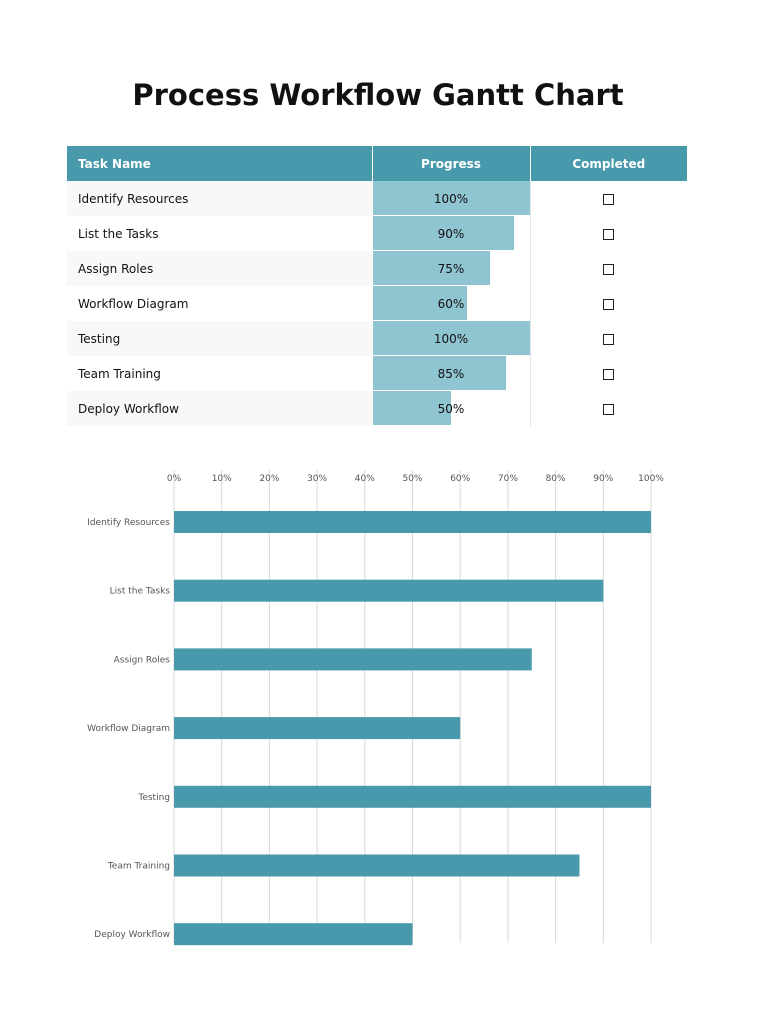 Image resolution: width=768 pixels, height=1024 pixels. What do you see at coordinates (140, 592) in the screenshot?
I see `category-label: List the Tasks` at bounding box center [140, 592].